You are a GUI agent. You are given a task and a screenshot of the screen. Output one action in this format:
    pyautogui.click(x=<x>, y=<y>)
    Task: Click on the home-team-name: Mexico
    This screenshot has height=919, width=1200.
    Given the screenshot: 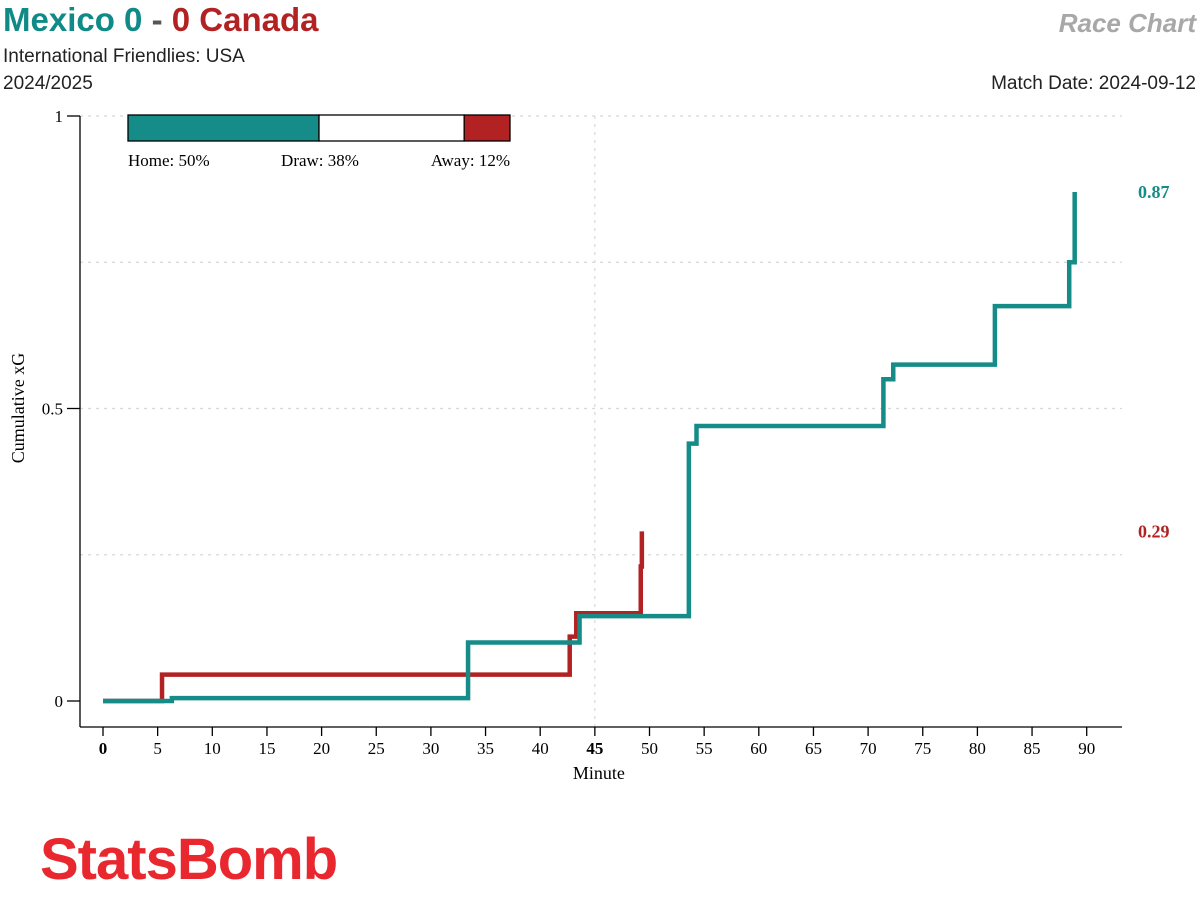 What is the action you would take?
    pyautogui.click(x=59, y=19)
    